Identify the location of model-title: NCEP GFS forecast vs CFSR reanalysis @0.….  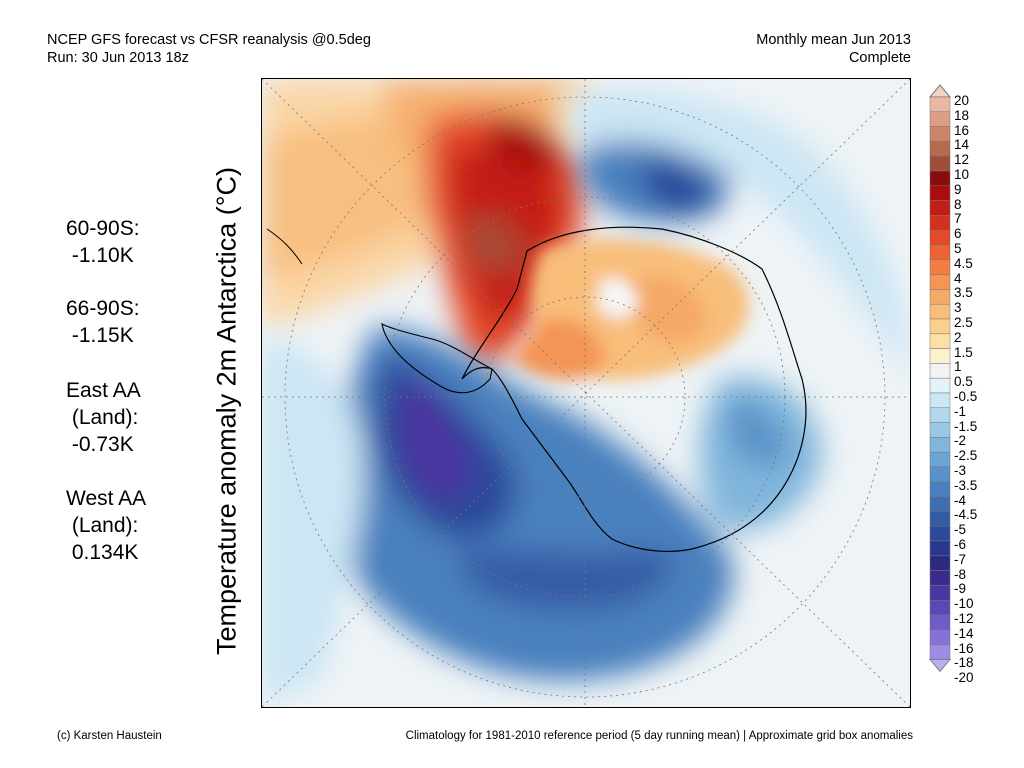
(209, 40).